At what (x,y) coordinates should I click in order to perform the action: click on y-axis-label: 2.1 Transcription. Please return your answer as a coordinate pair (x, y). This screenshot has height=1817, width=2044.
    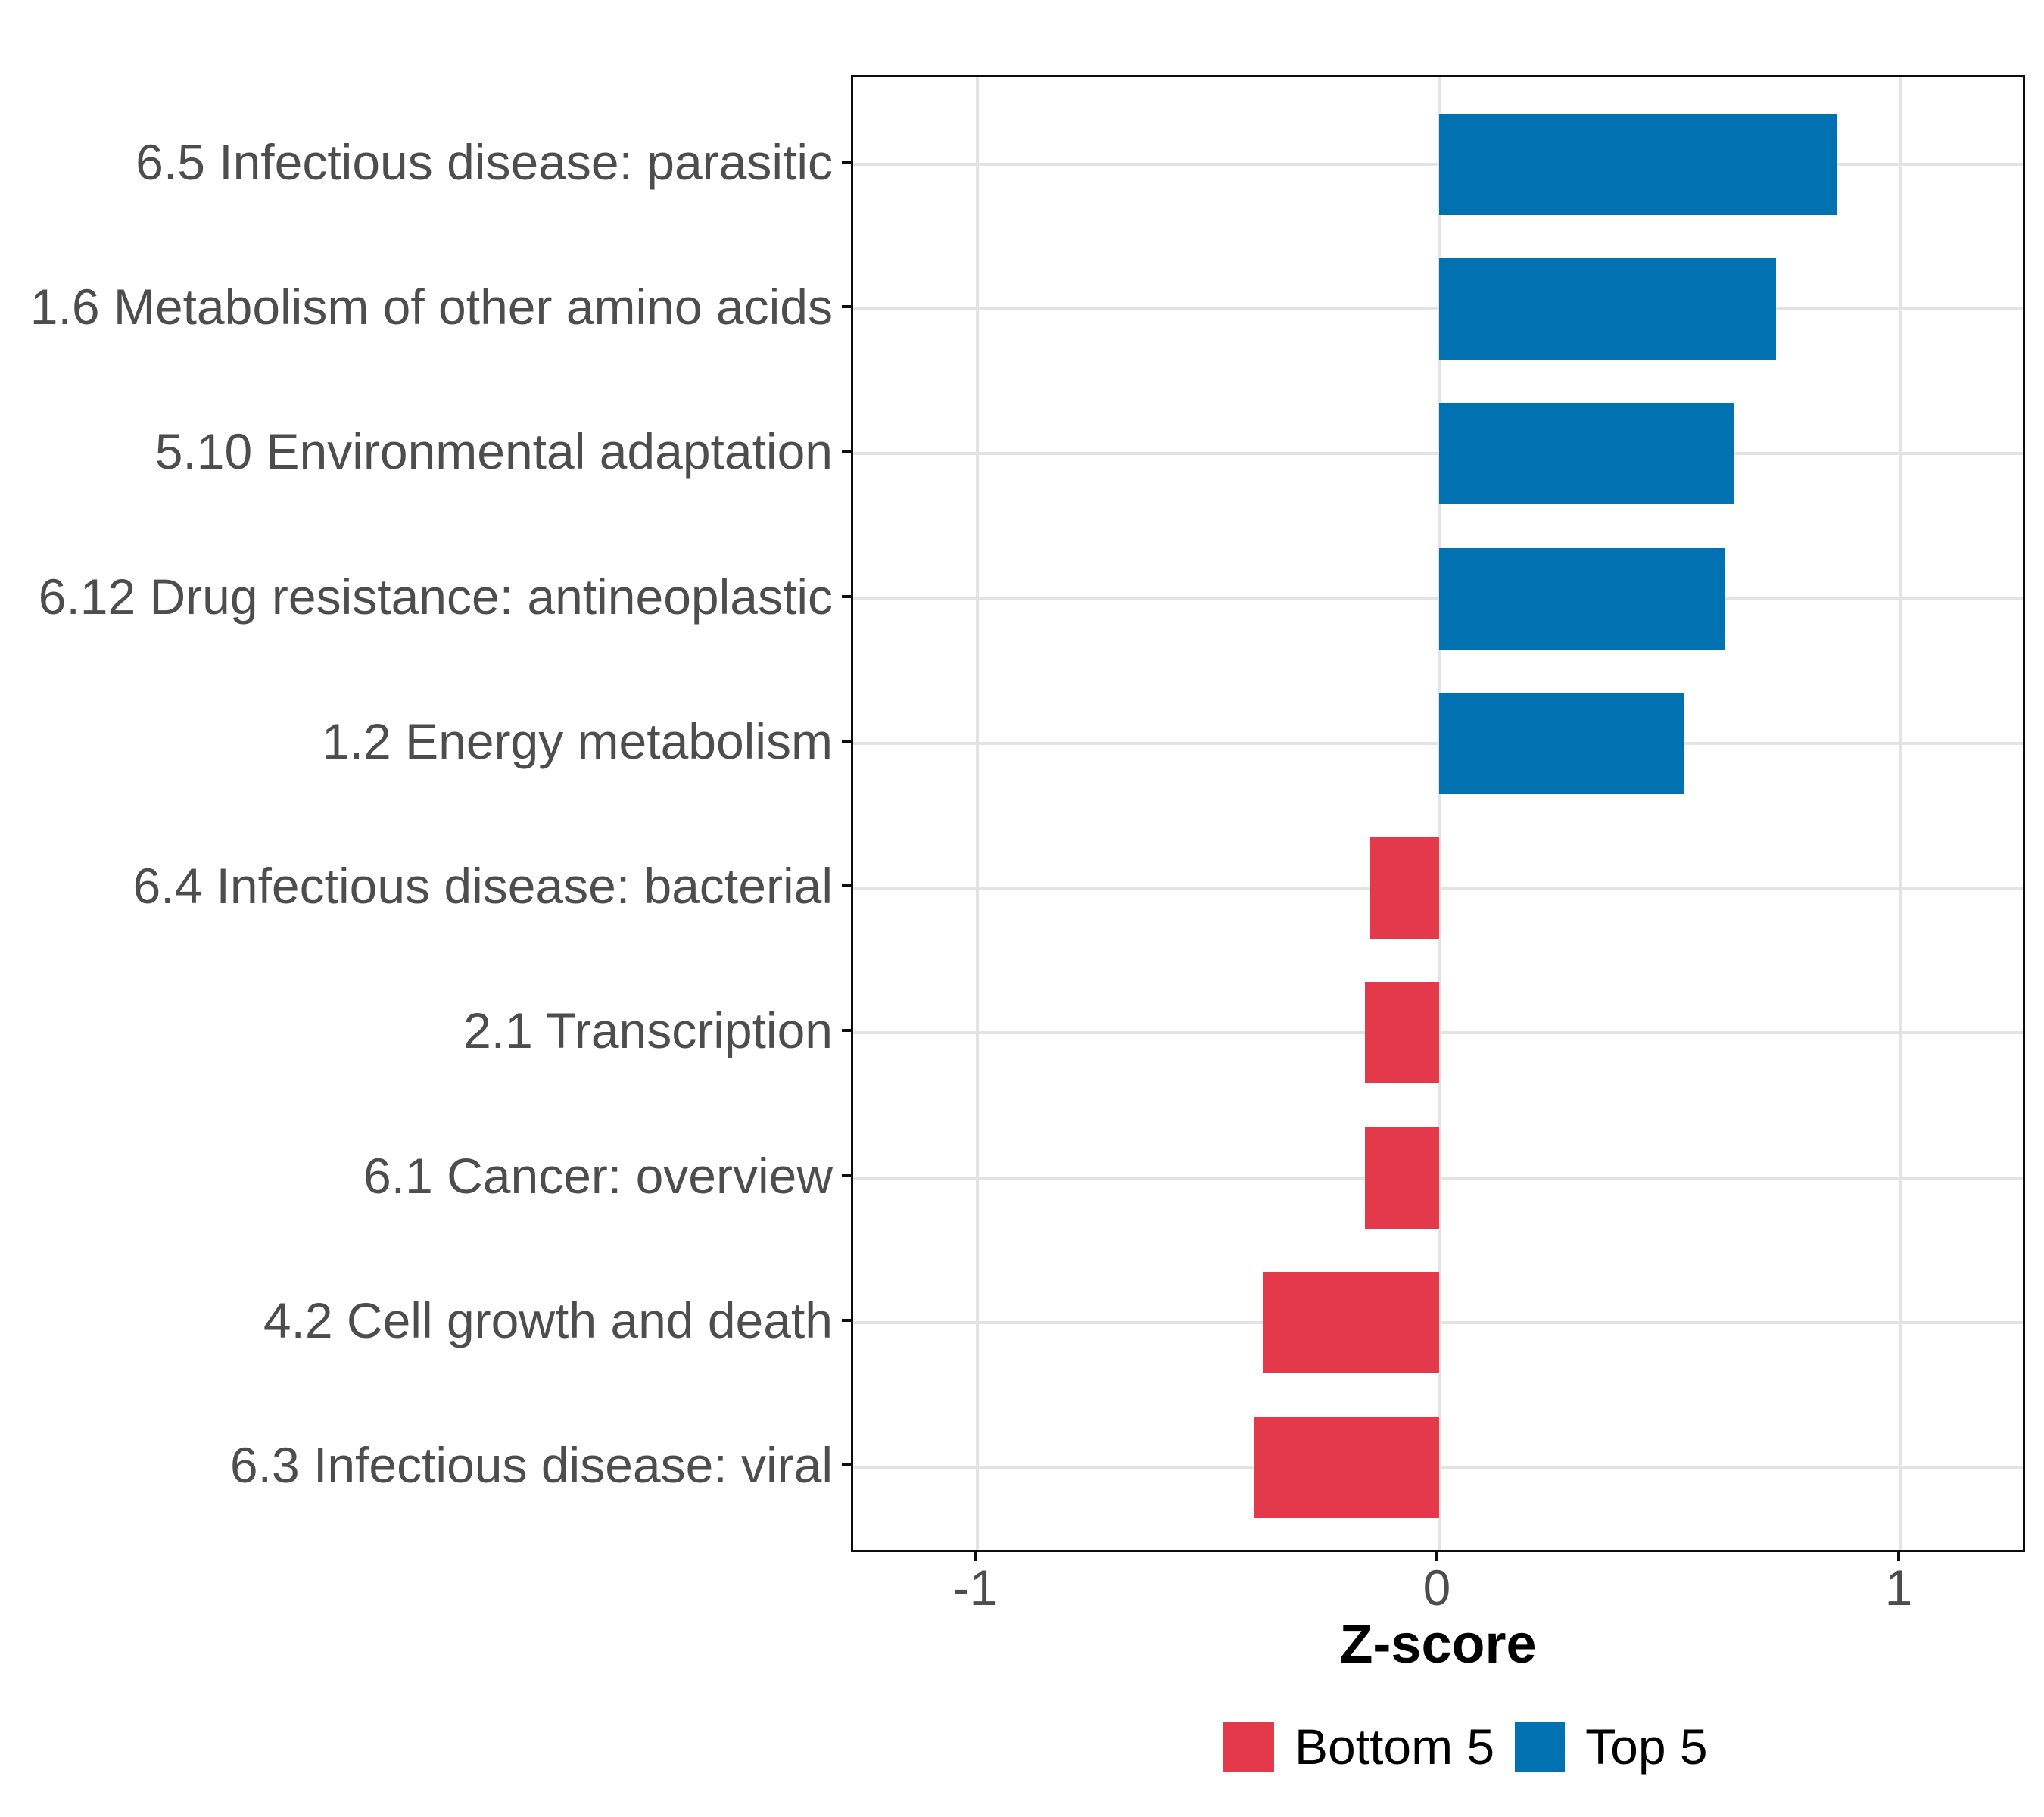
    Looking at the image, I should click on (648, 1030).